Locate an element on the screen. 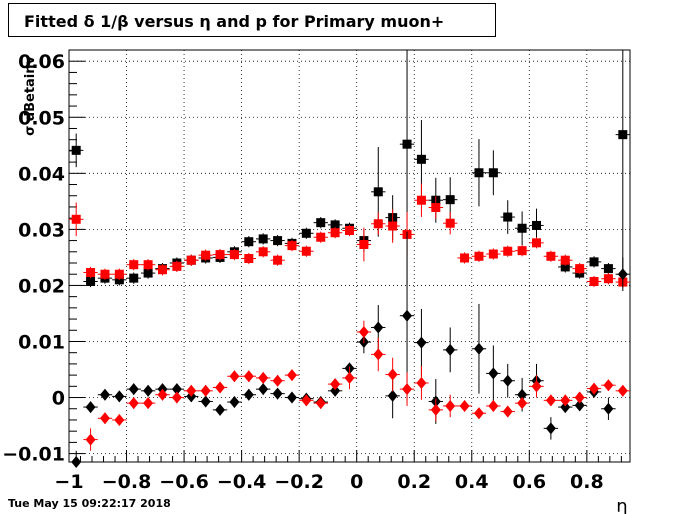 This screenshot has width=700, height=514. x-tick-label: 0 is located at coordinates (356, 482).